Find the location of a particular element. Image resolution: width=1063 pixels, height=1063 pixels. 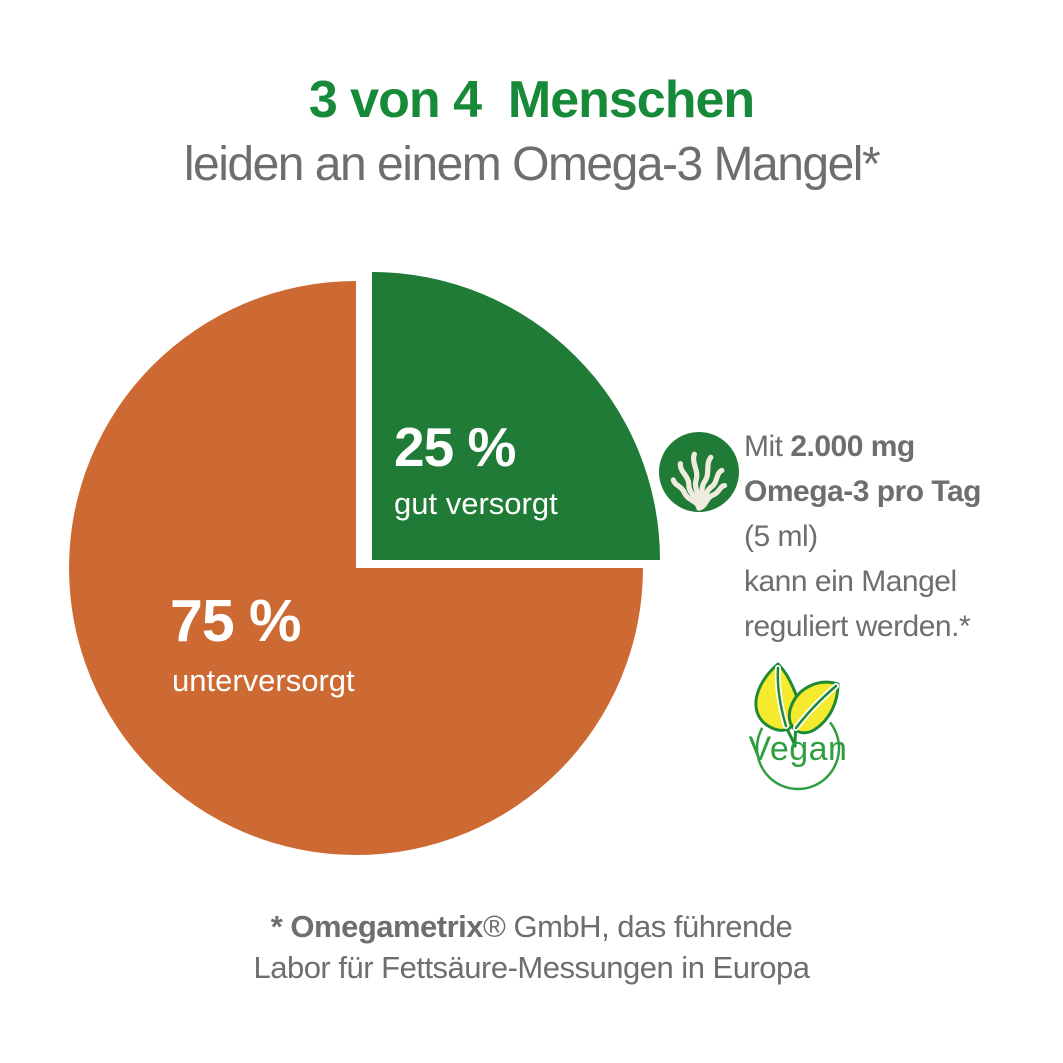

pie-label-25-value: 25 % is located at coordinates (455, 447).